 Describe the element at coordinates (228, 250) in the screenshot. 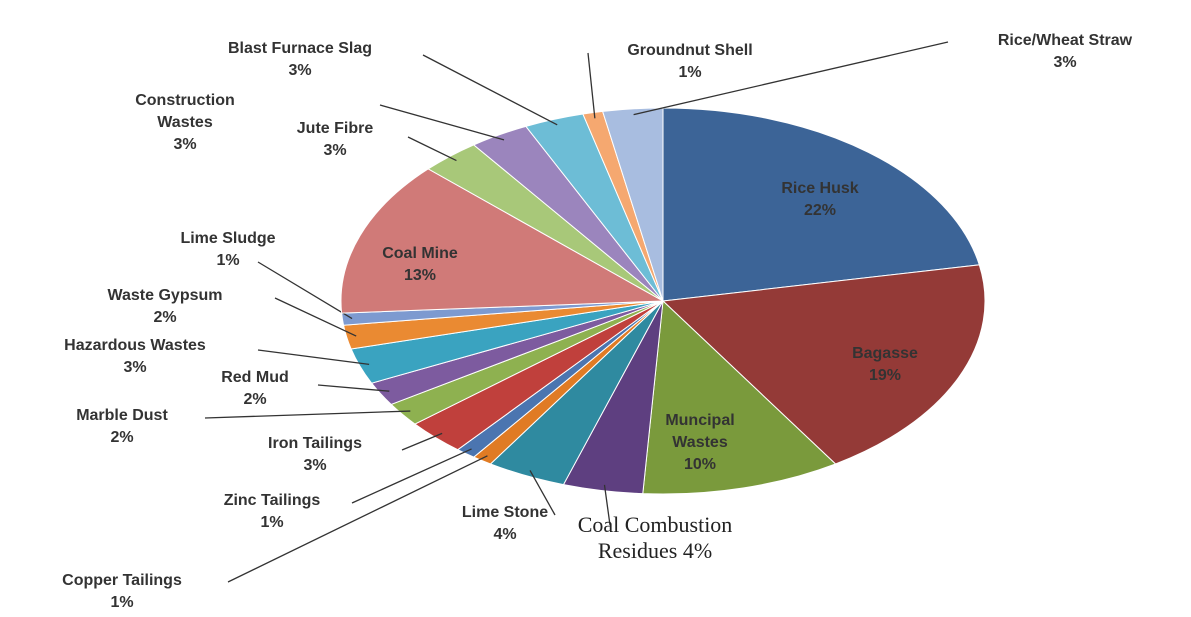

I see `slice-label: Lime Sludge 1%` at that location.